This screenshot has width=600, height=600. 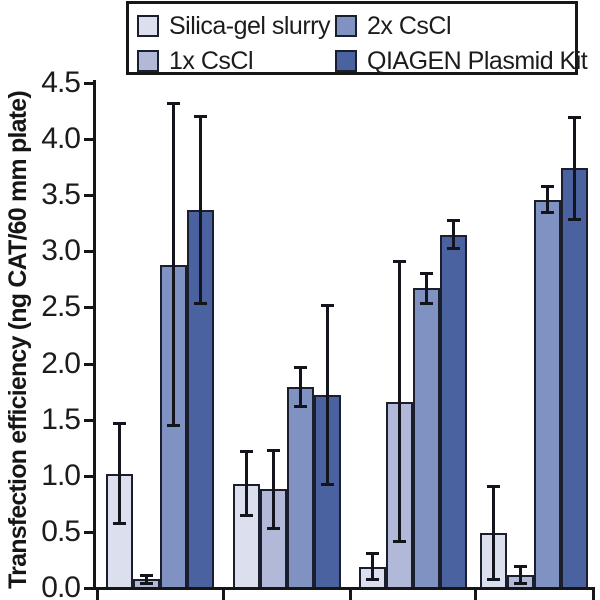 I want to click on y-tick-label: 3.0, so click(x=61, y=251).